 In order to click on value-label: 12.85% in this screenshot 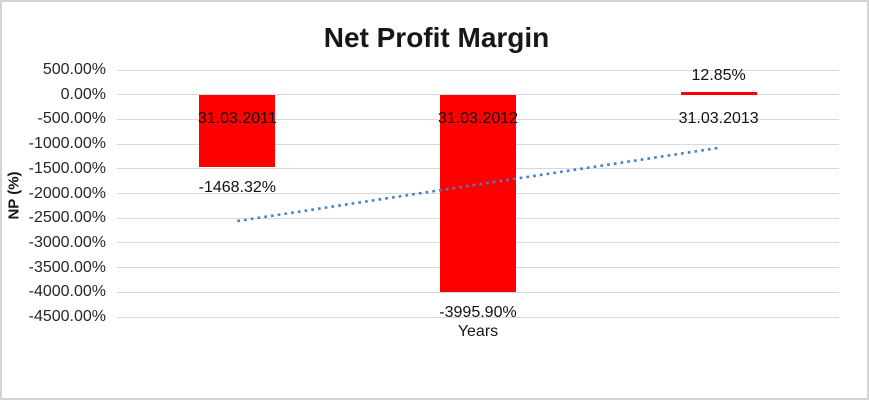, I will do `click(718, 76)`.